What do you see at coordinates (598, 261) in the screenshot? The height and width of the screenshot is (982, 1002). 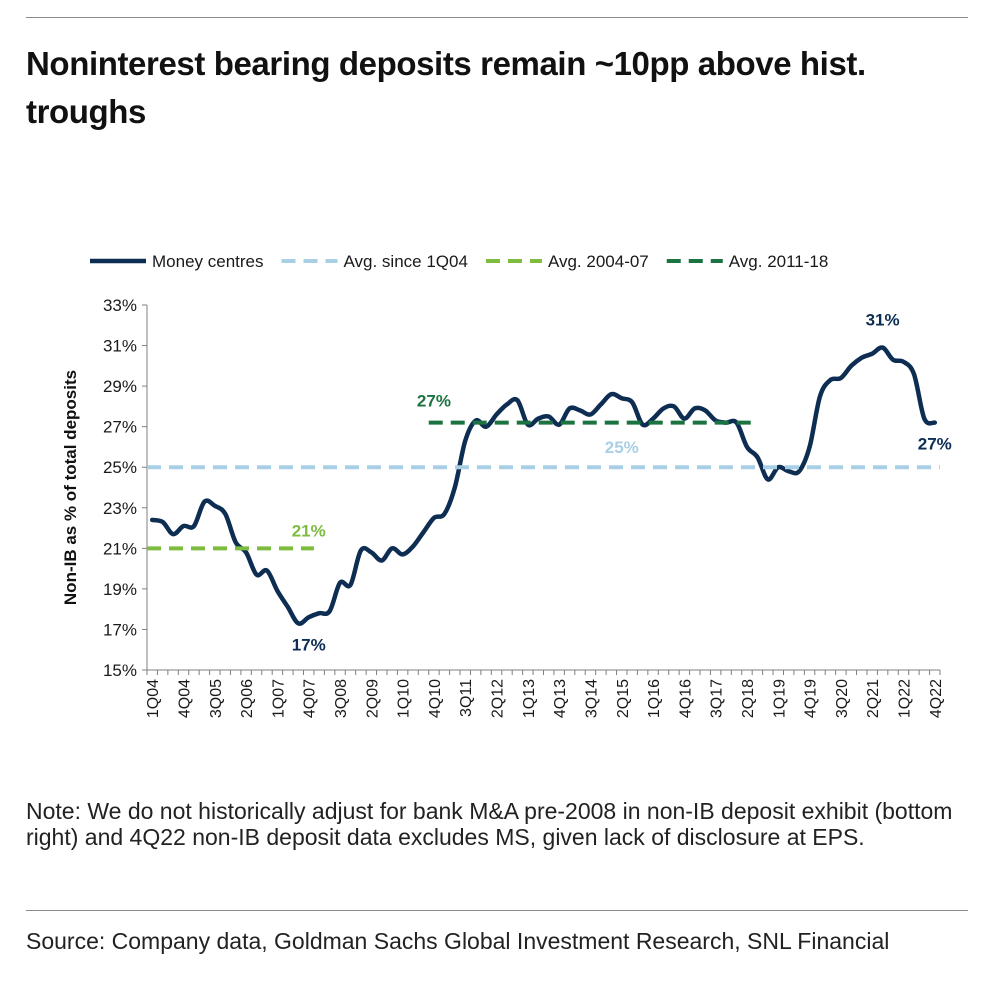 I see `legend-label: Avg. 2004-07` at bounding box center [598, 261].